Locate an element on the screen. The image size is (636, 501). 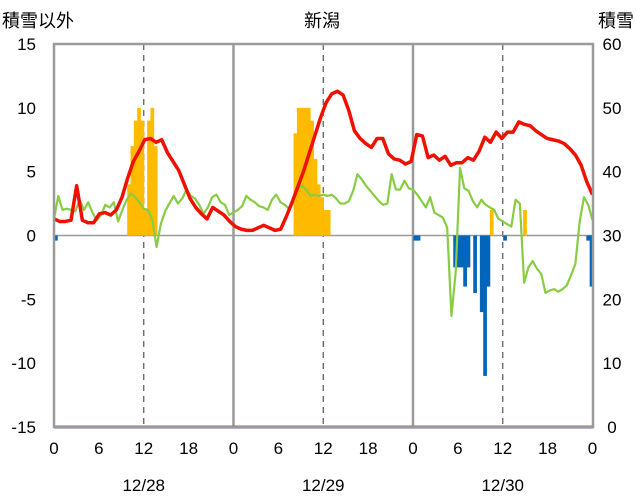
y-left-tick-label: 15 is located at coordinates (26, 44).